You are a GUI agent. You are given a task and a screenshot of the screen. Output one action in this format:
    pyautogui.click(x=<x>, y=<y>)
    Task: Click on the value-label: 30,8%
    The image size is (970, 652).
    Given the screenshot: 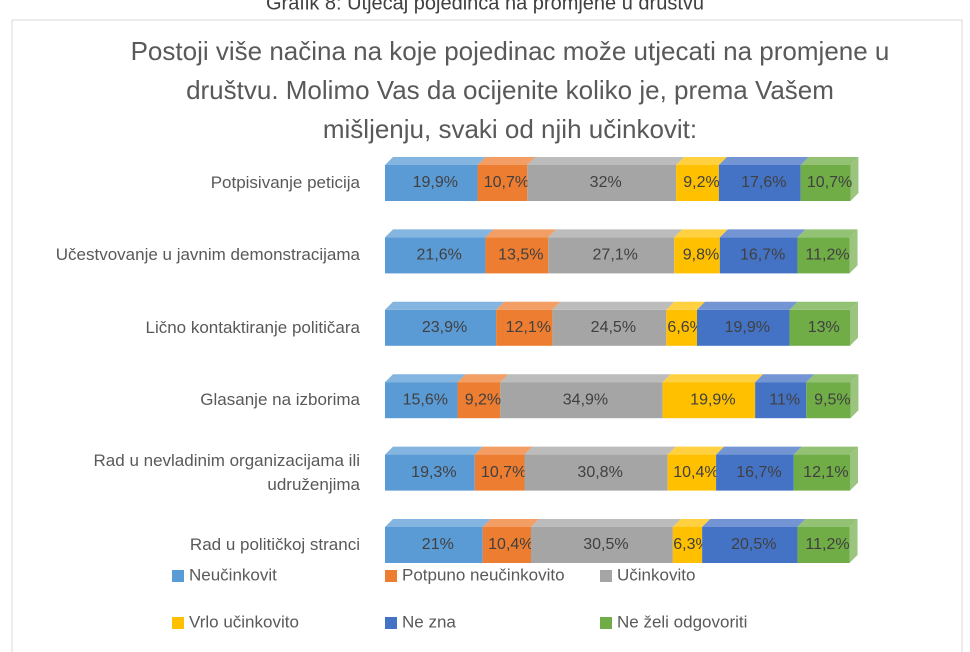 What is the action you would take?
    pyautogui.click(x=599, y=472)
    